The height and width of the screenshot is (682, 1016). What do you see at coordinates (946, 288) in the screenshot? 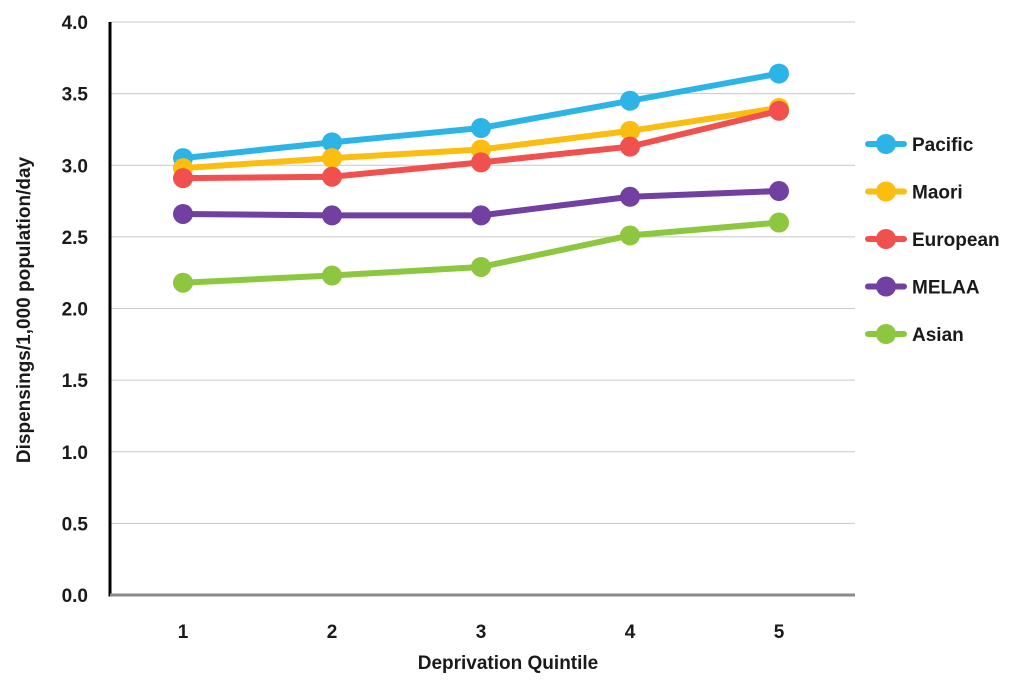
I see `legend-label: MELAA` at bounding box center [946, 288].